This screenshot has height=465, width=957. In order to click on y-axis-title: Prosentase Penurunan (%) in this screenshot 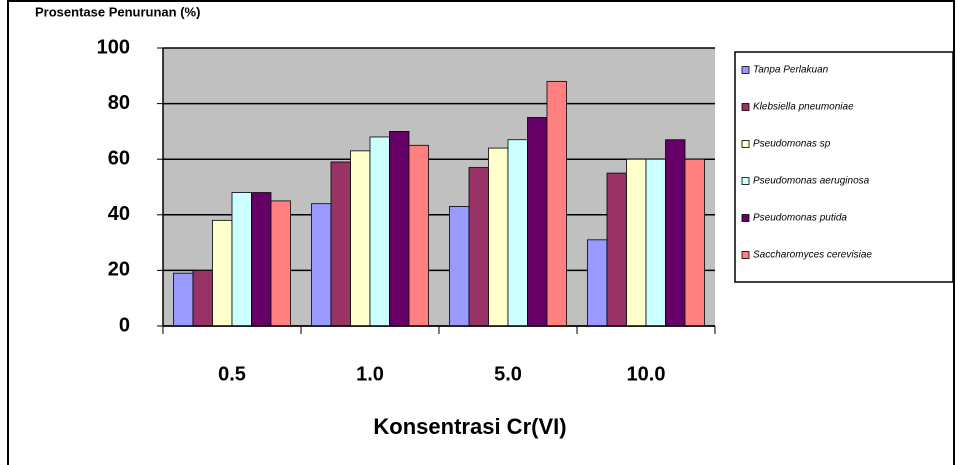, I will do `click(117, 11)`.